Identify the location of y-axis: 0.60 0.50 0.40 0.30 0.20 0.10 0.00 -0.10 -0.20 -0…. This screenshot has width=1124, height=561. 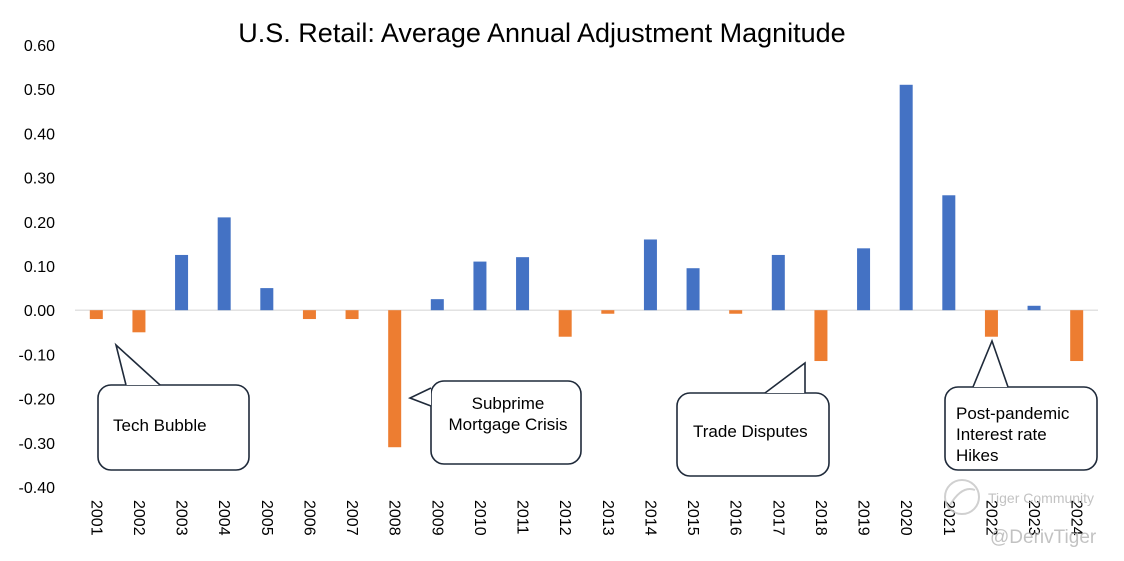
(37, 267).